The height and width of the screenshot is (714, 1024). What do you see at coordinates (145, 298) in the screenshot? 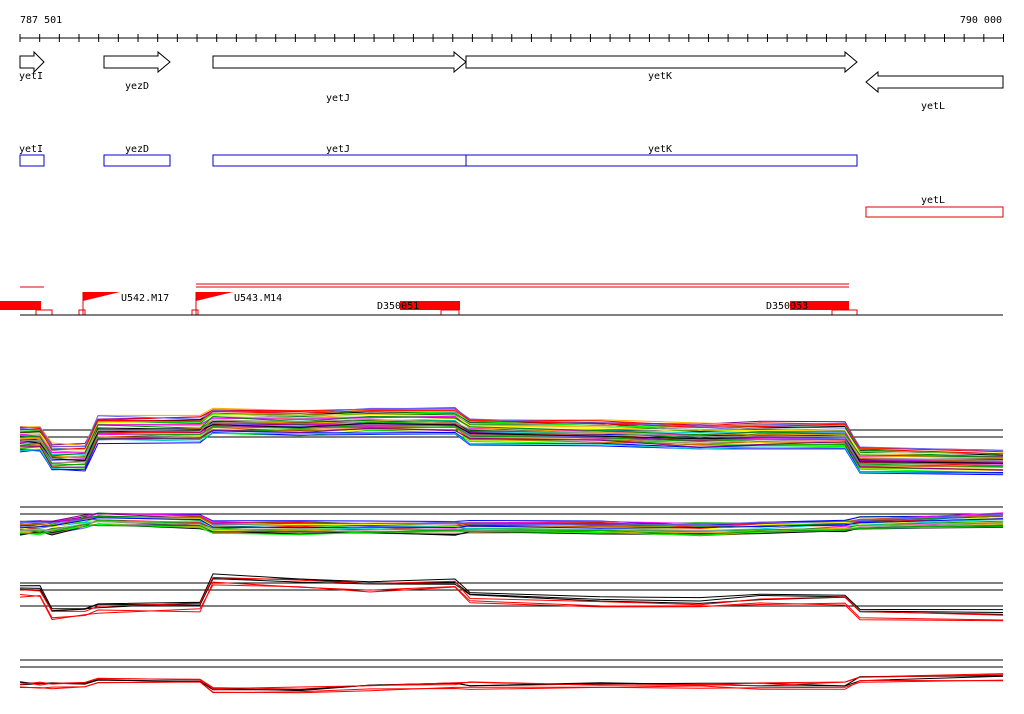
I see `feature-label: U542.M17` at bounding box center [145, 298].